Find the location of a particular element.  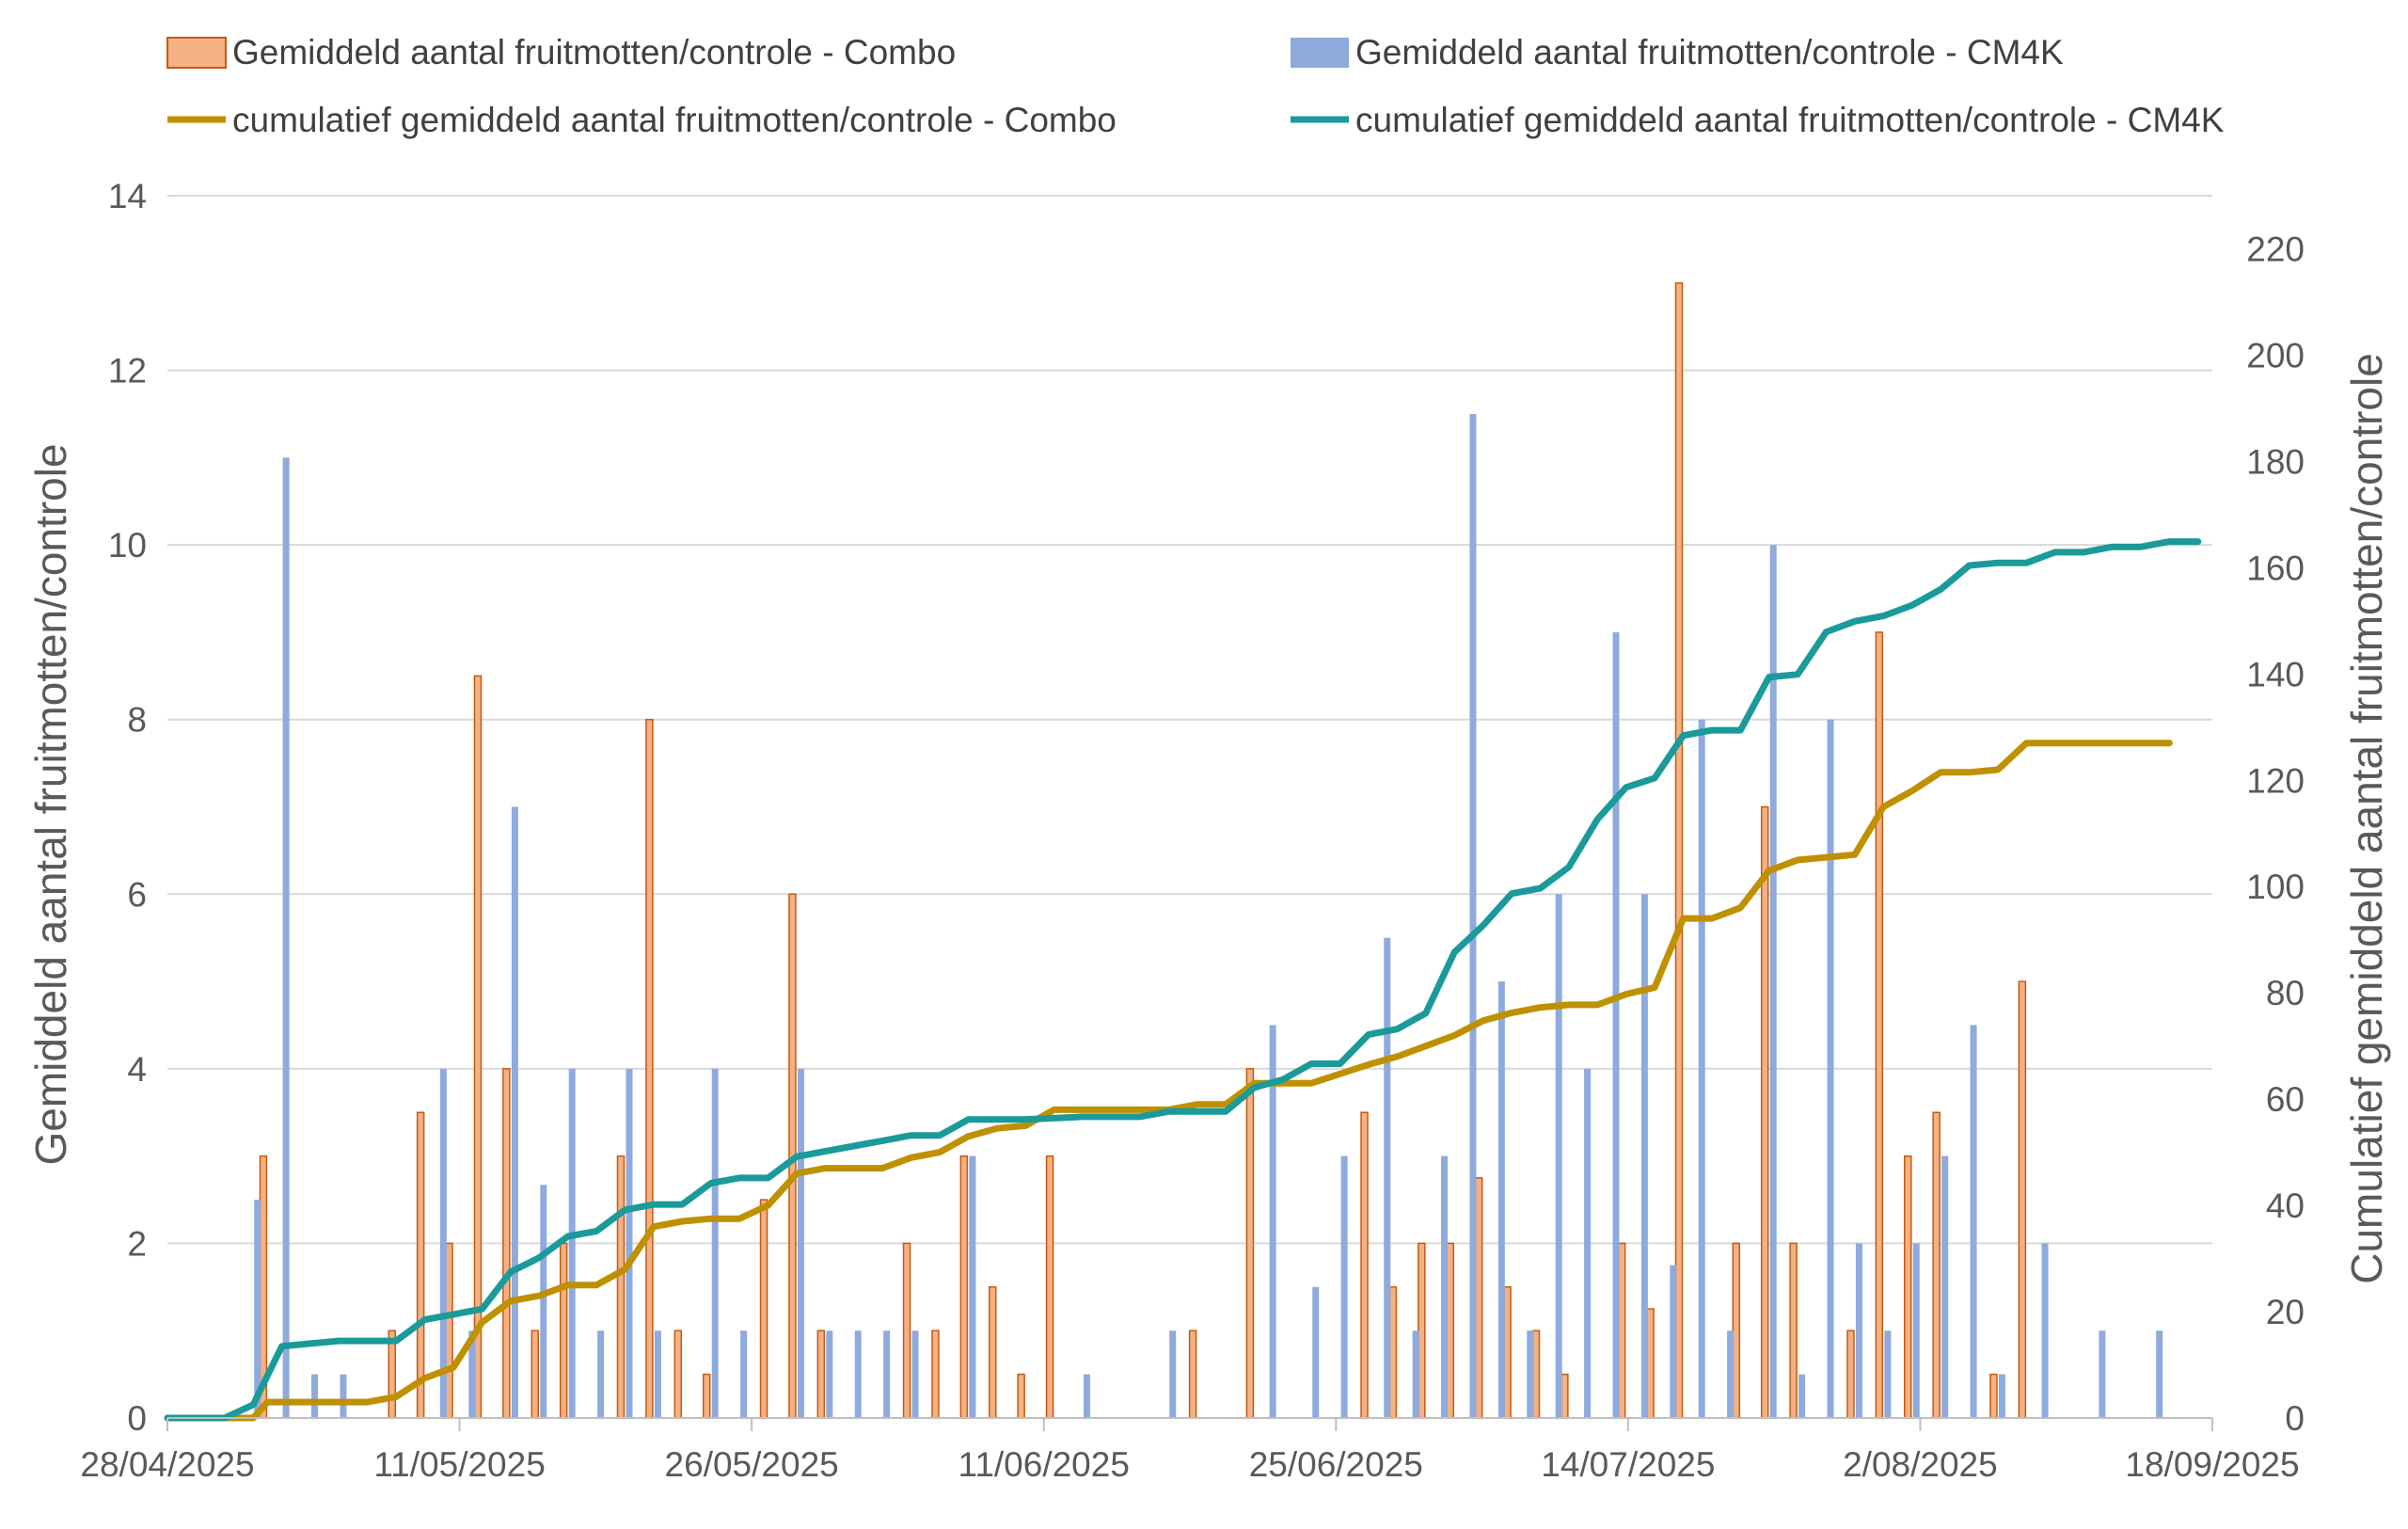

y-left-tick-label: 4 is located at coordinates (137, 1069).